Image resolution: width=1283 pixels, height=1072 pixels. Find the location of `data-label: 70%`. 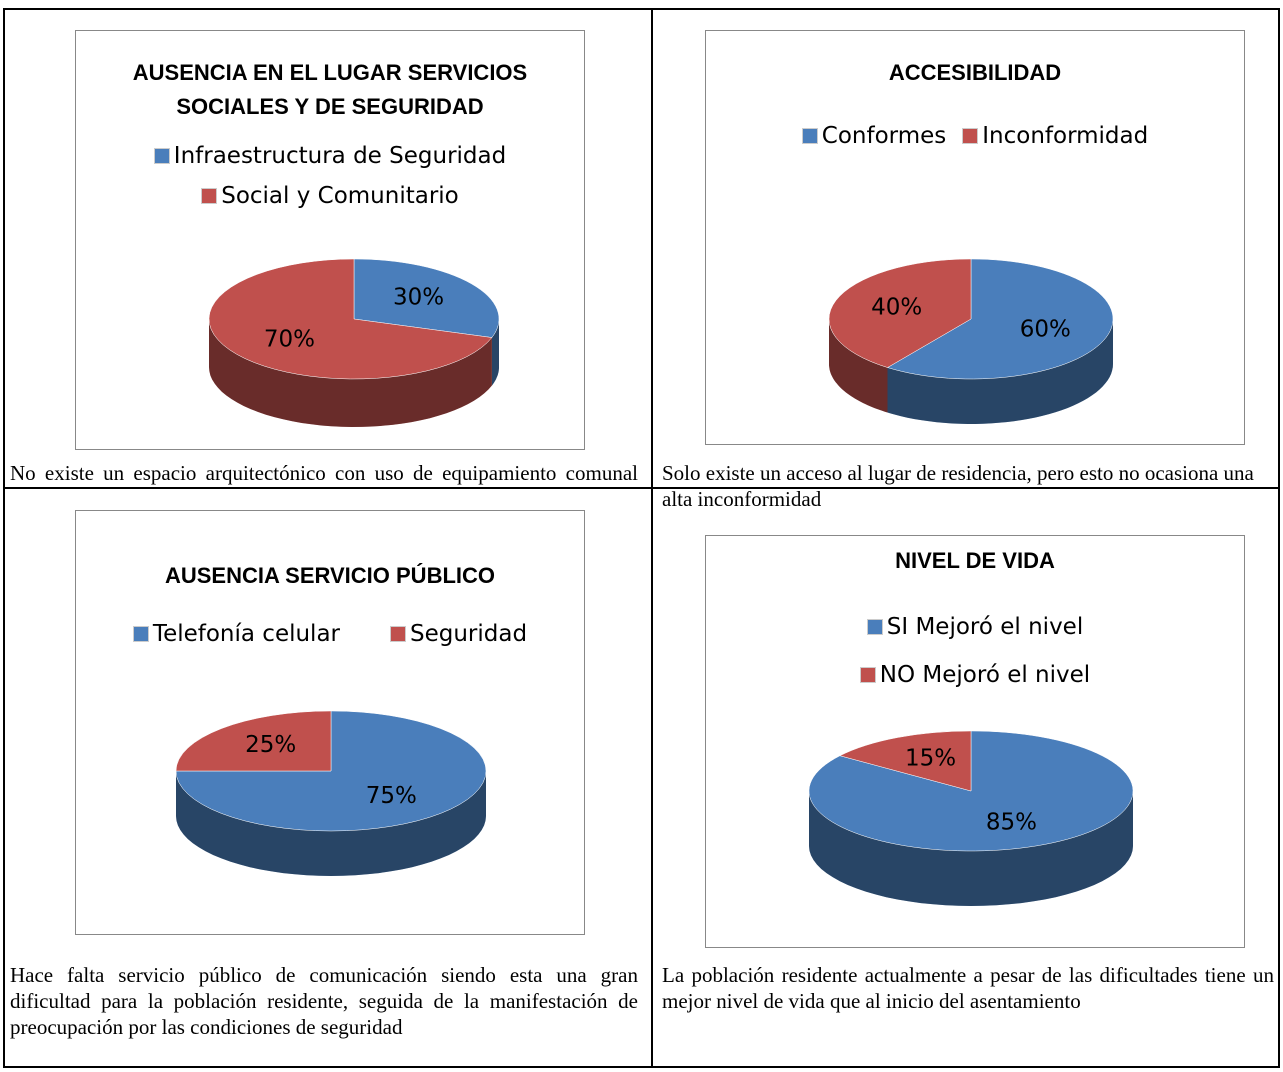

data-label: 70% is located at coordinates (289, 340).